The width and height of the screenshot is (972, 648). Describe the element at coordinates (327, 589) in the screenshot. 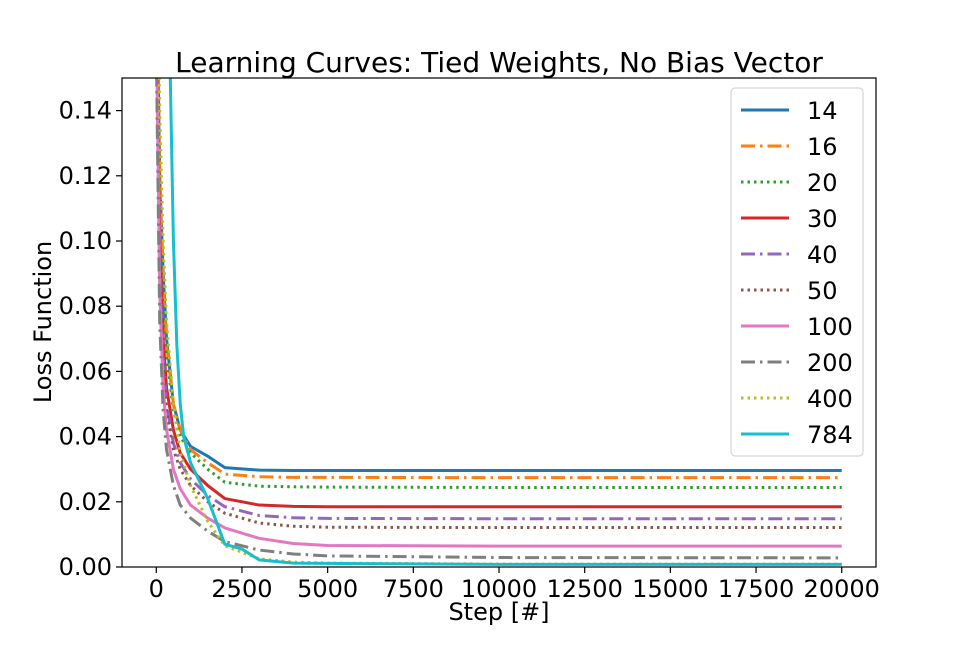

I see `x-tick-label: 5000` at that location.